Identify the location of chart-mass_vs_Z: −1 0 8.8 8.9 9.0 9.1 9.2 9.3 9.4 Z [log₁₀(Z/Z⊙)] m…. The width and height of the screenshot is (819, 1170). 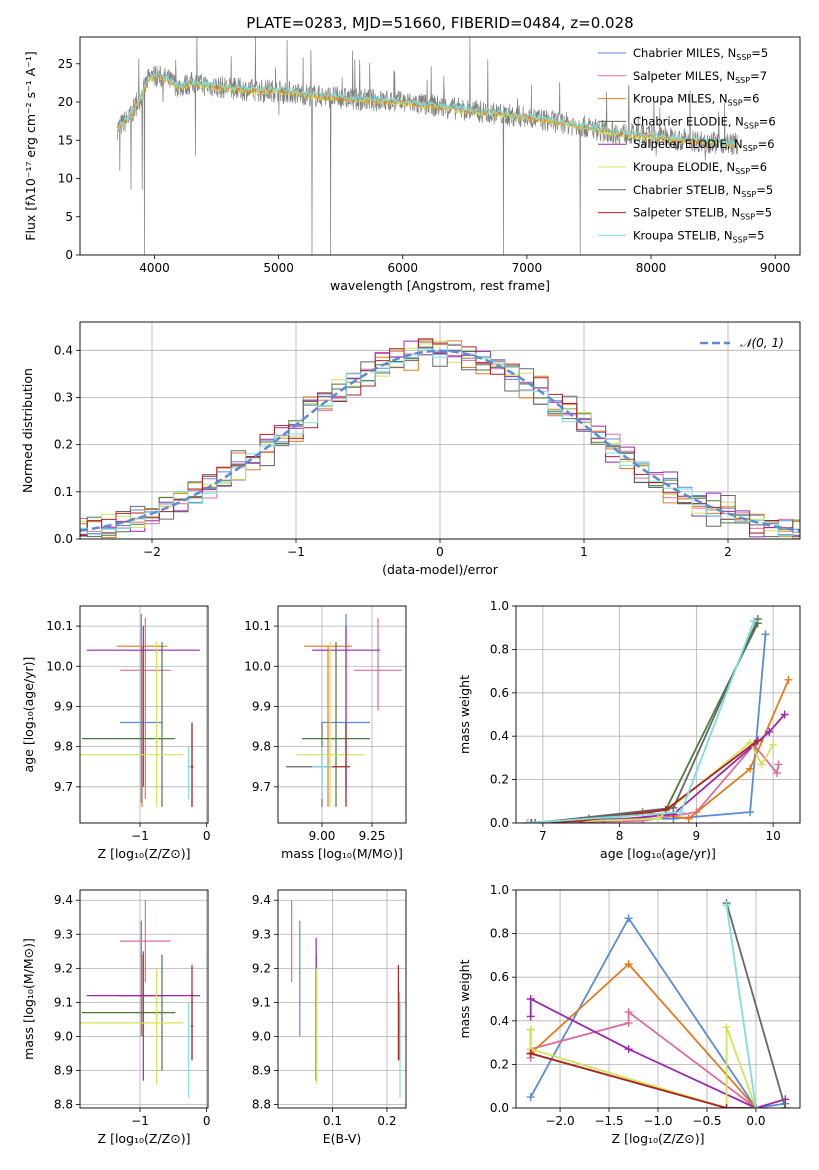
(115, 1017).